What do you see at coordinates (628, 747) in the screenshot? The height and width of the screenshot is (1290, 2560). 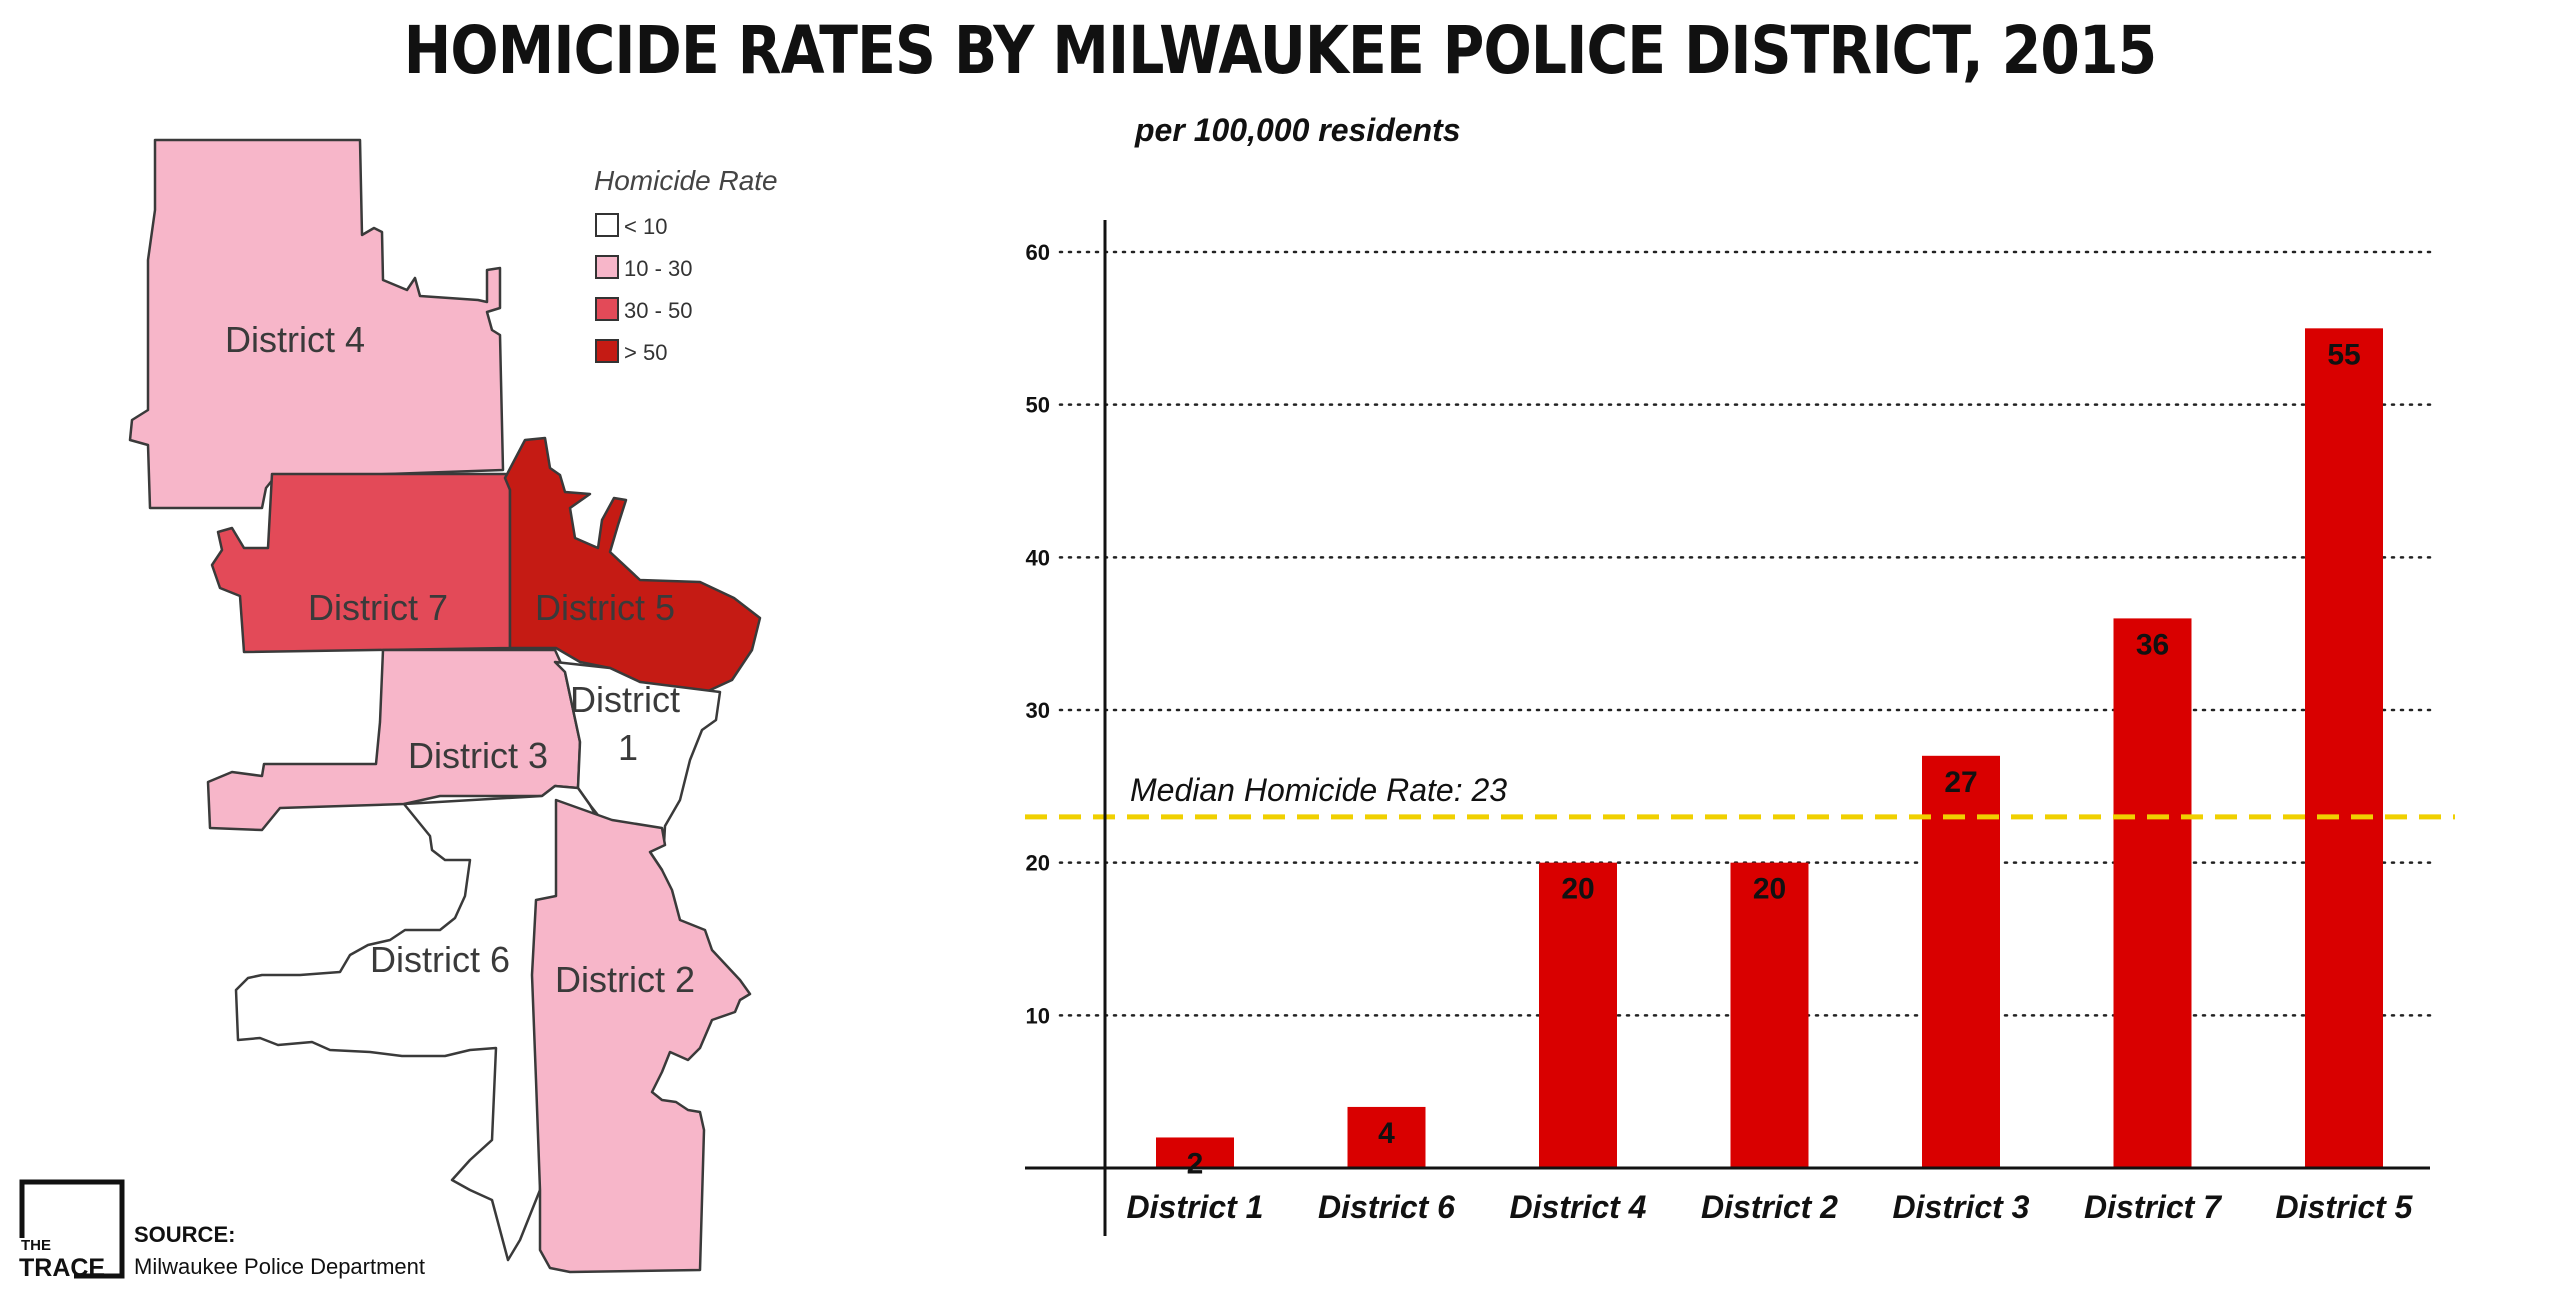 I see `district-1-number-label: 1` at bounding box center [628, 747].